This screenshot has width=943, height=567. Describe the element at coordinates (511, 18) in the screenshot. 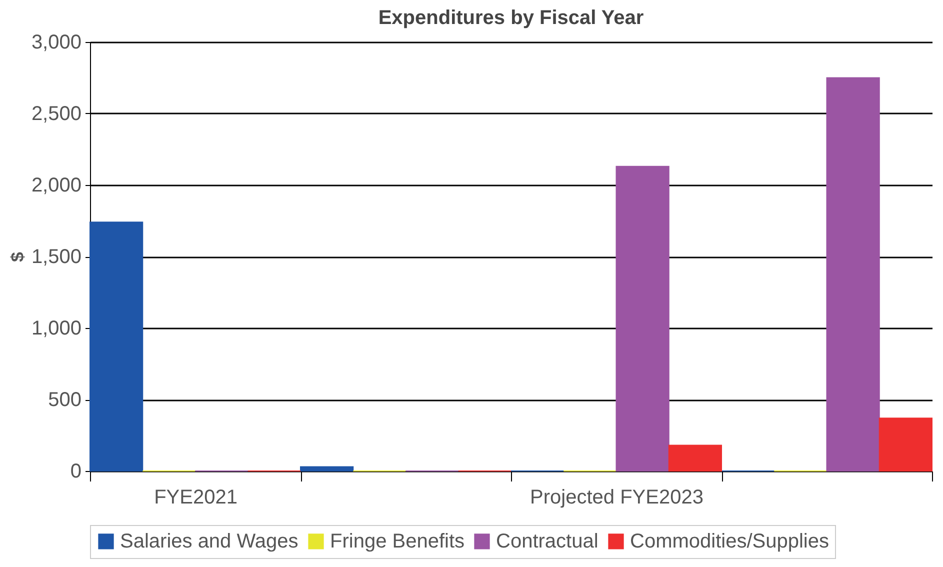

I see `chart-title: Expenditures by Fiscal Year` at that location.